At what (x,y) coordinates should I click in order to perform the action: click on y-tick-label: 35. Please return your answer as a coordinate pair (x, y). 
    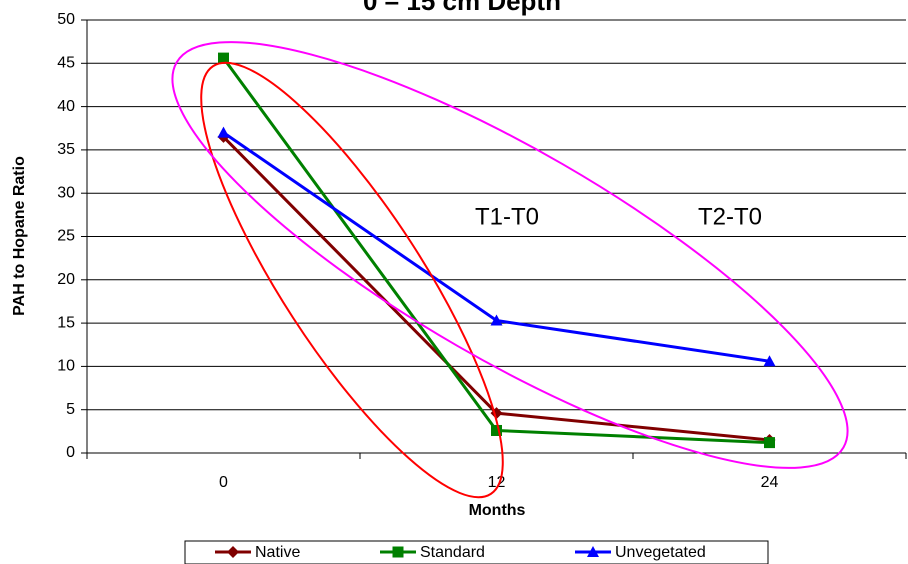
    Looking at the image, I should click on (66, 149).